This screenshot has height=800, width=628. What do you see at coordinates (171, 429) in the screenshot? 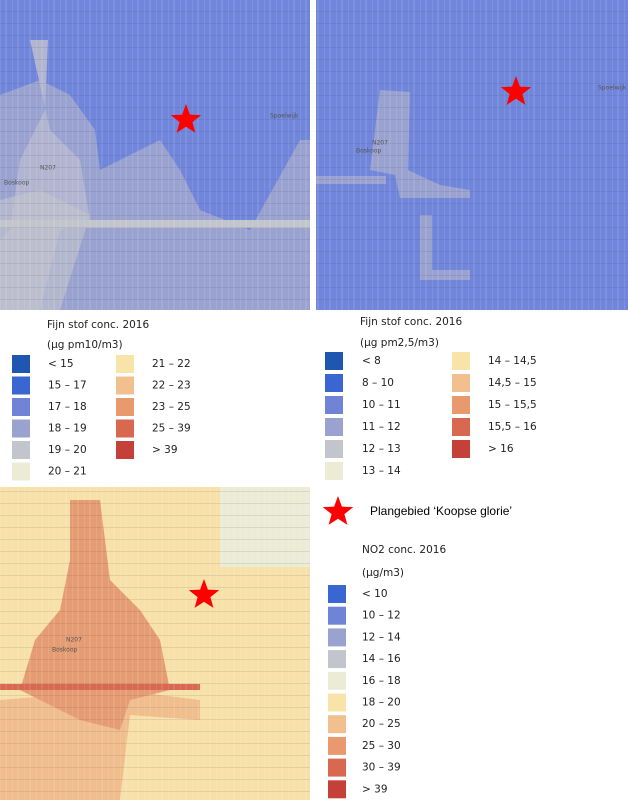
I see `legend-label: 25 – 39` at bounding box center [171, 429].